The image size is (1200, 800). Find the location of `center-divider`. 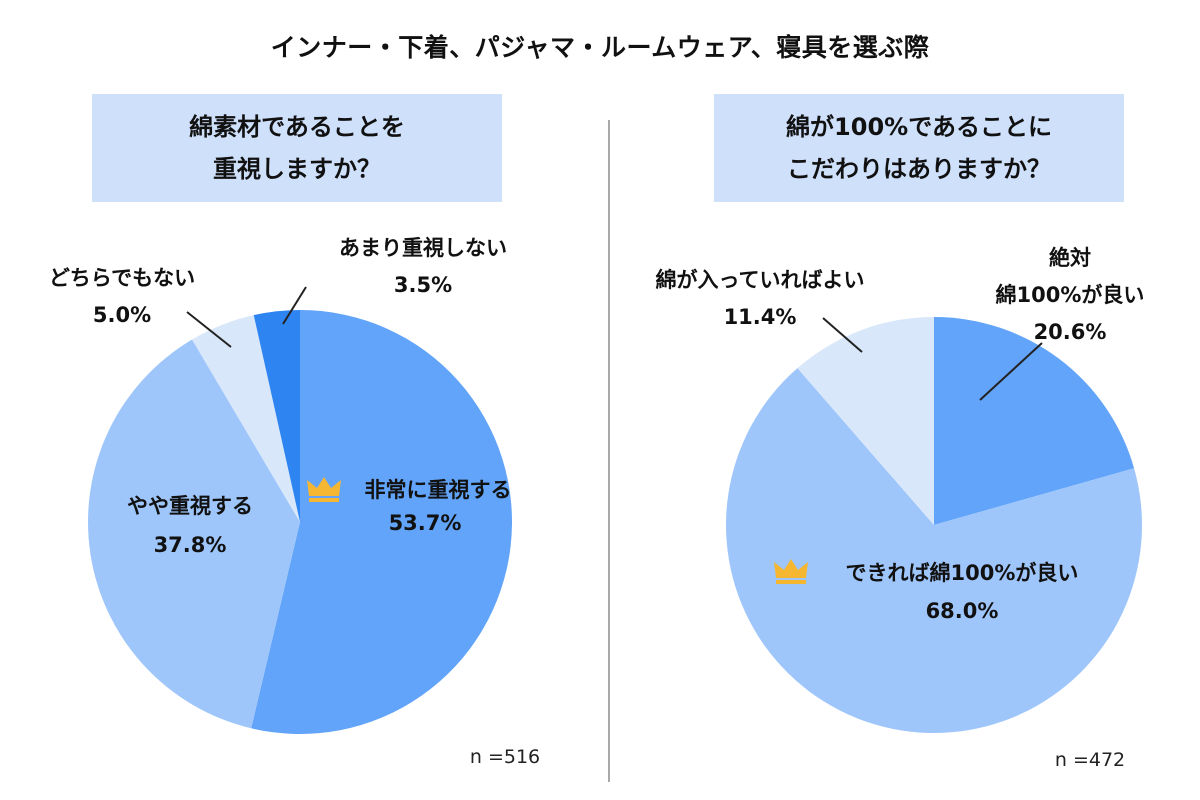

center-divider is located at coordinates (609, 451).